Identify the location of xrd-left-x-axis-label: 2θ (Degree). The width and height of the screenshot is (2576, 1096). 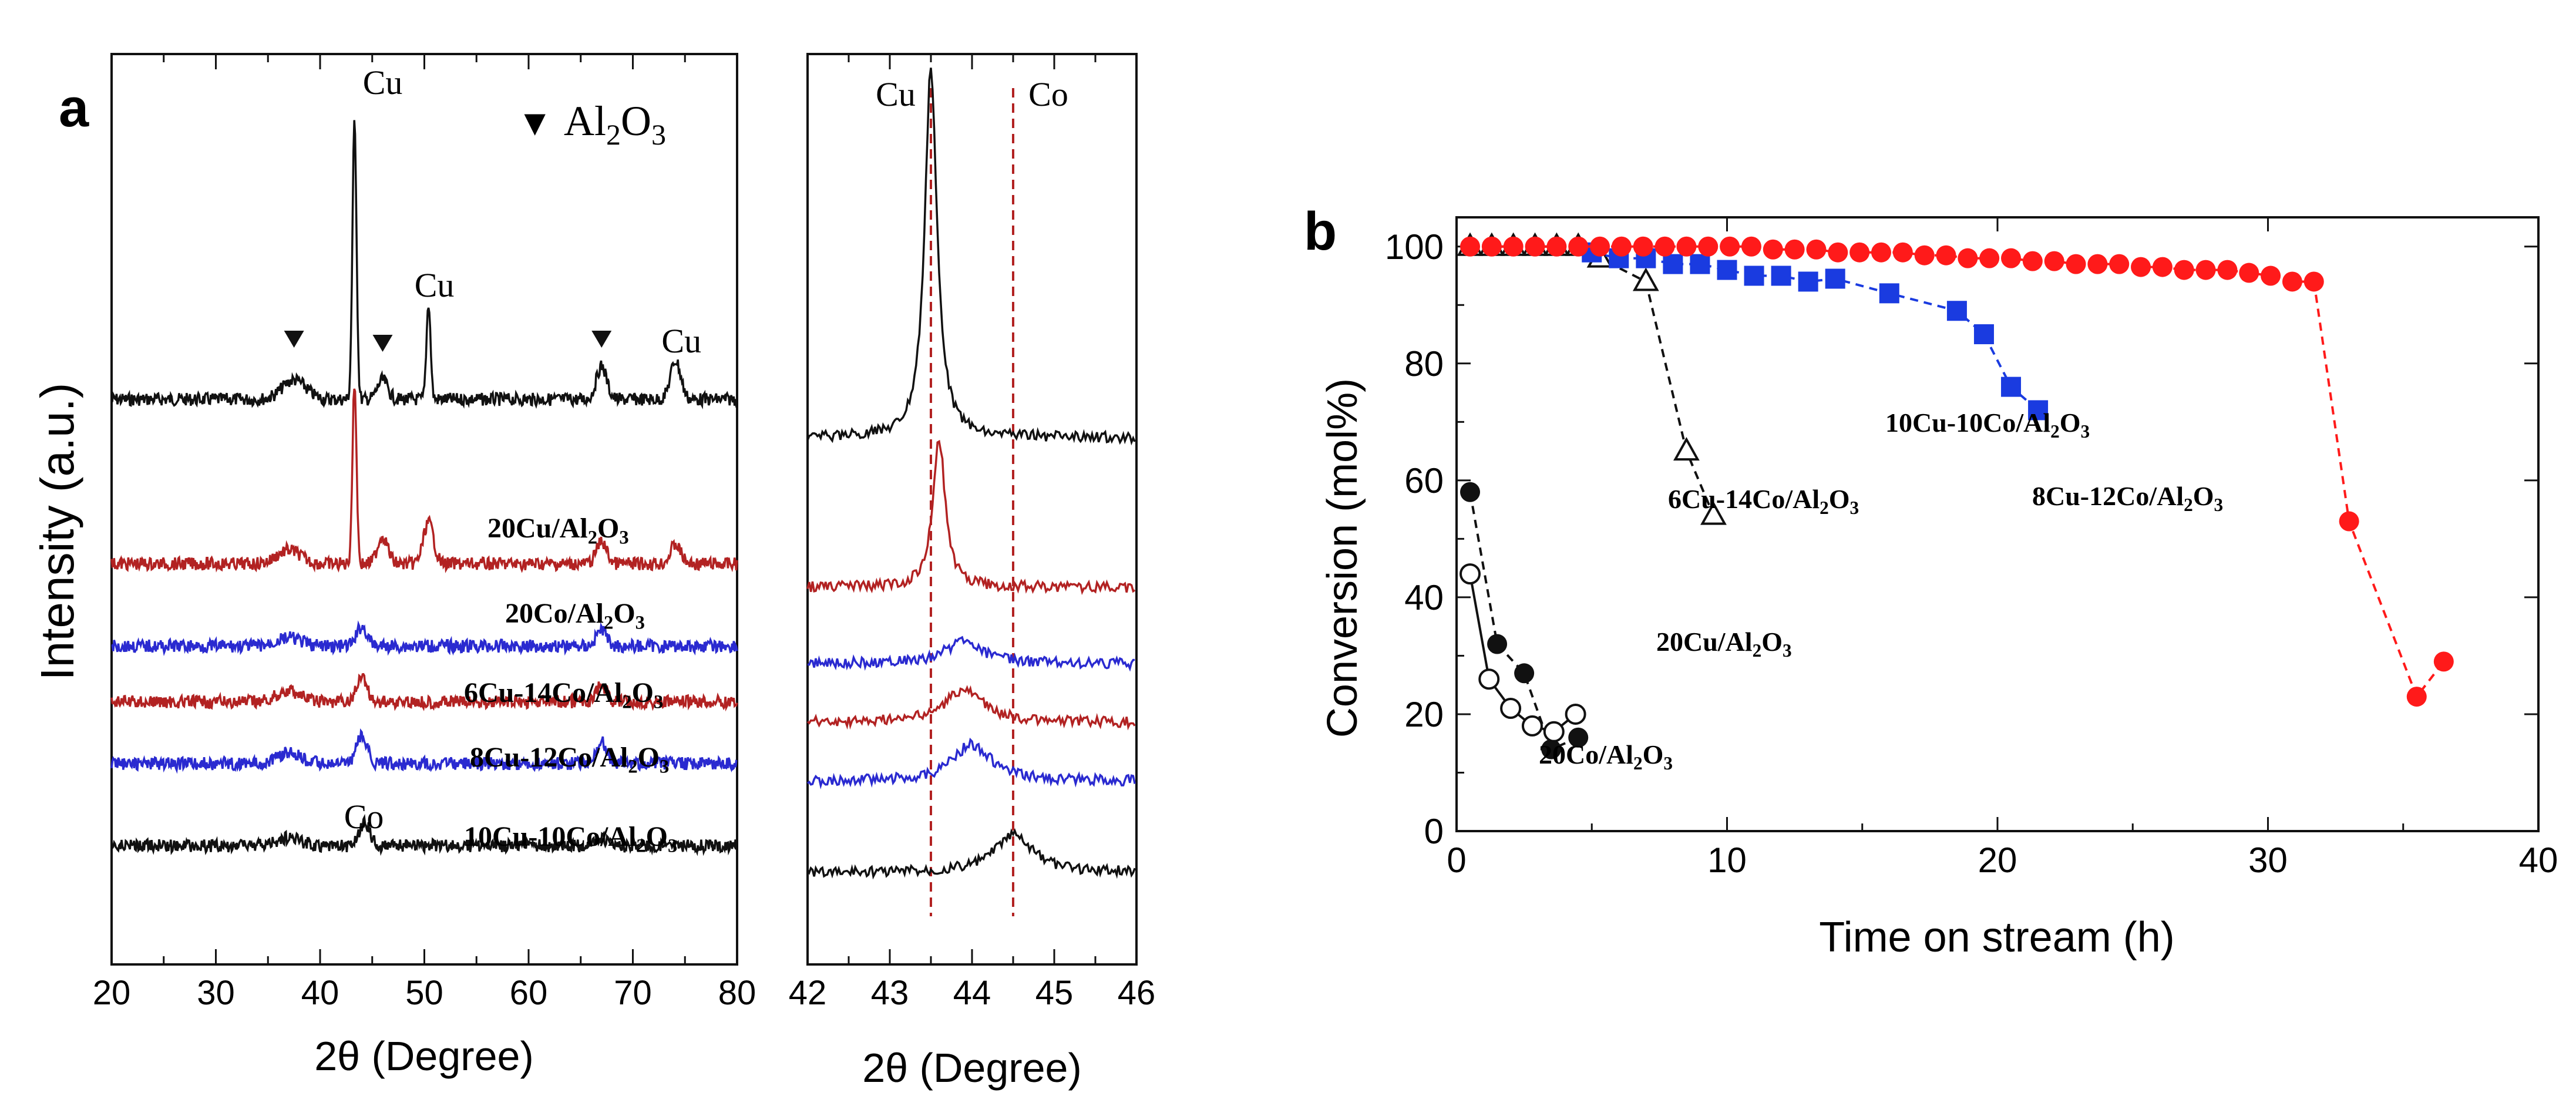
(424, 1056).